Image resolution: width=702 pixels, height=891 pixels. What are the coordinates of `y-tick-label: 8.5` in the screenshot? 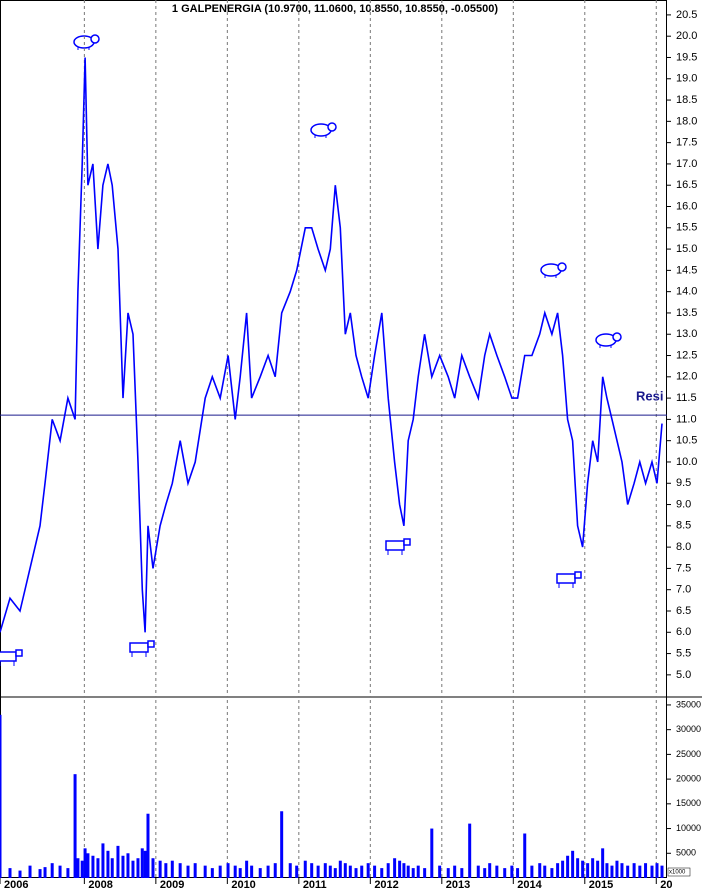 It's located at (683, 526).